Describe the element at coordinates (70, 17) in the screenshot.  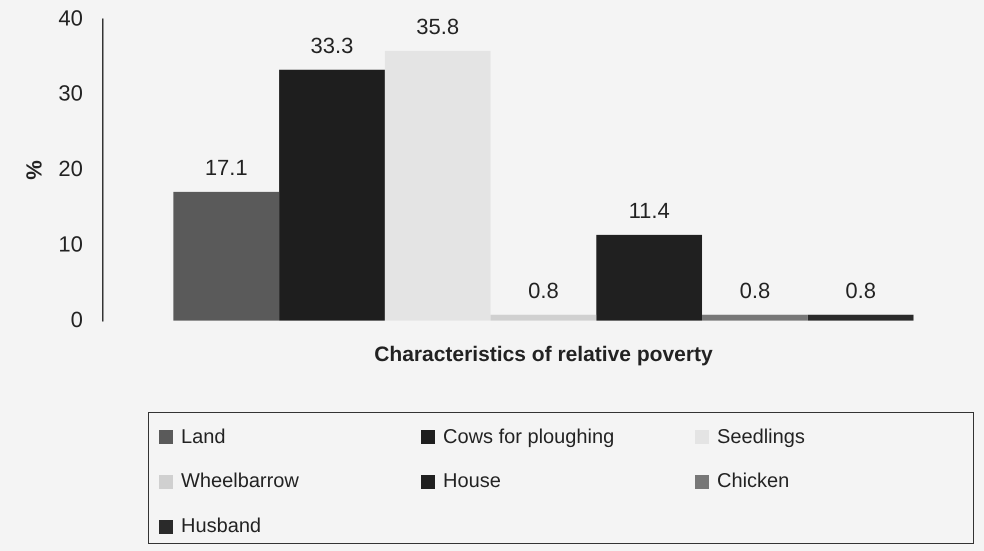
I see `y-tick-label: 40` at that location.